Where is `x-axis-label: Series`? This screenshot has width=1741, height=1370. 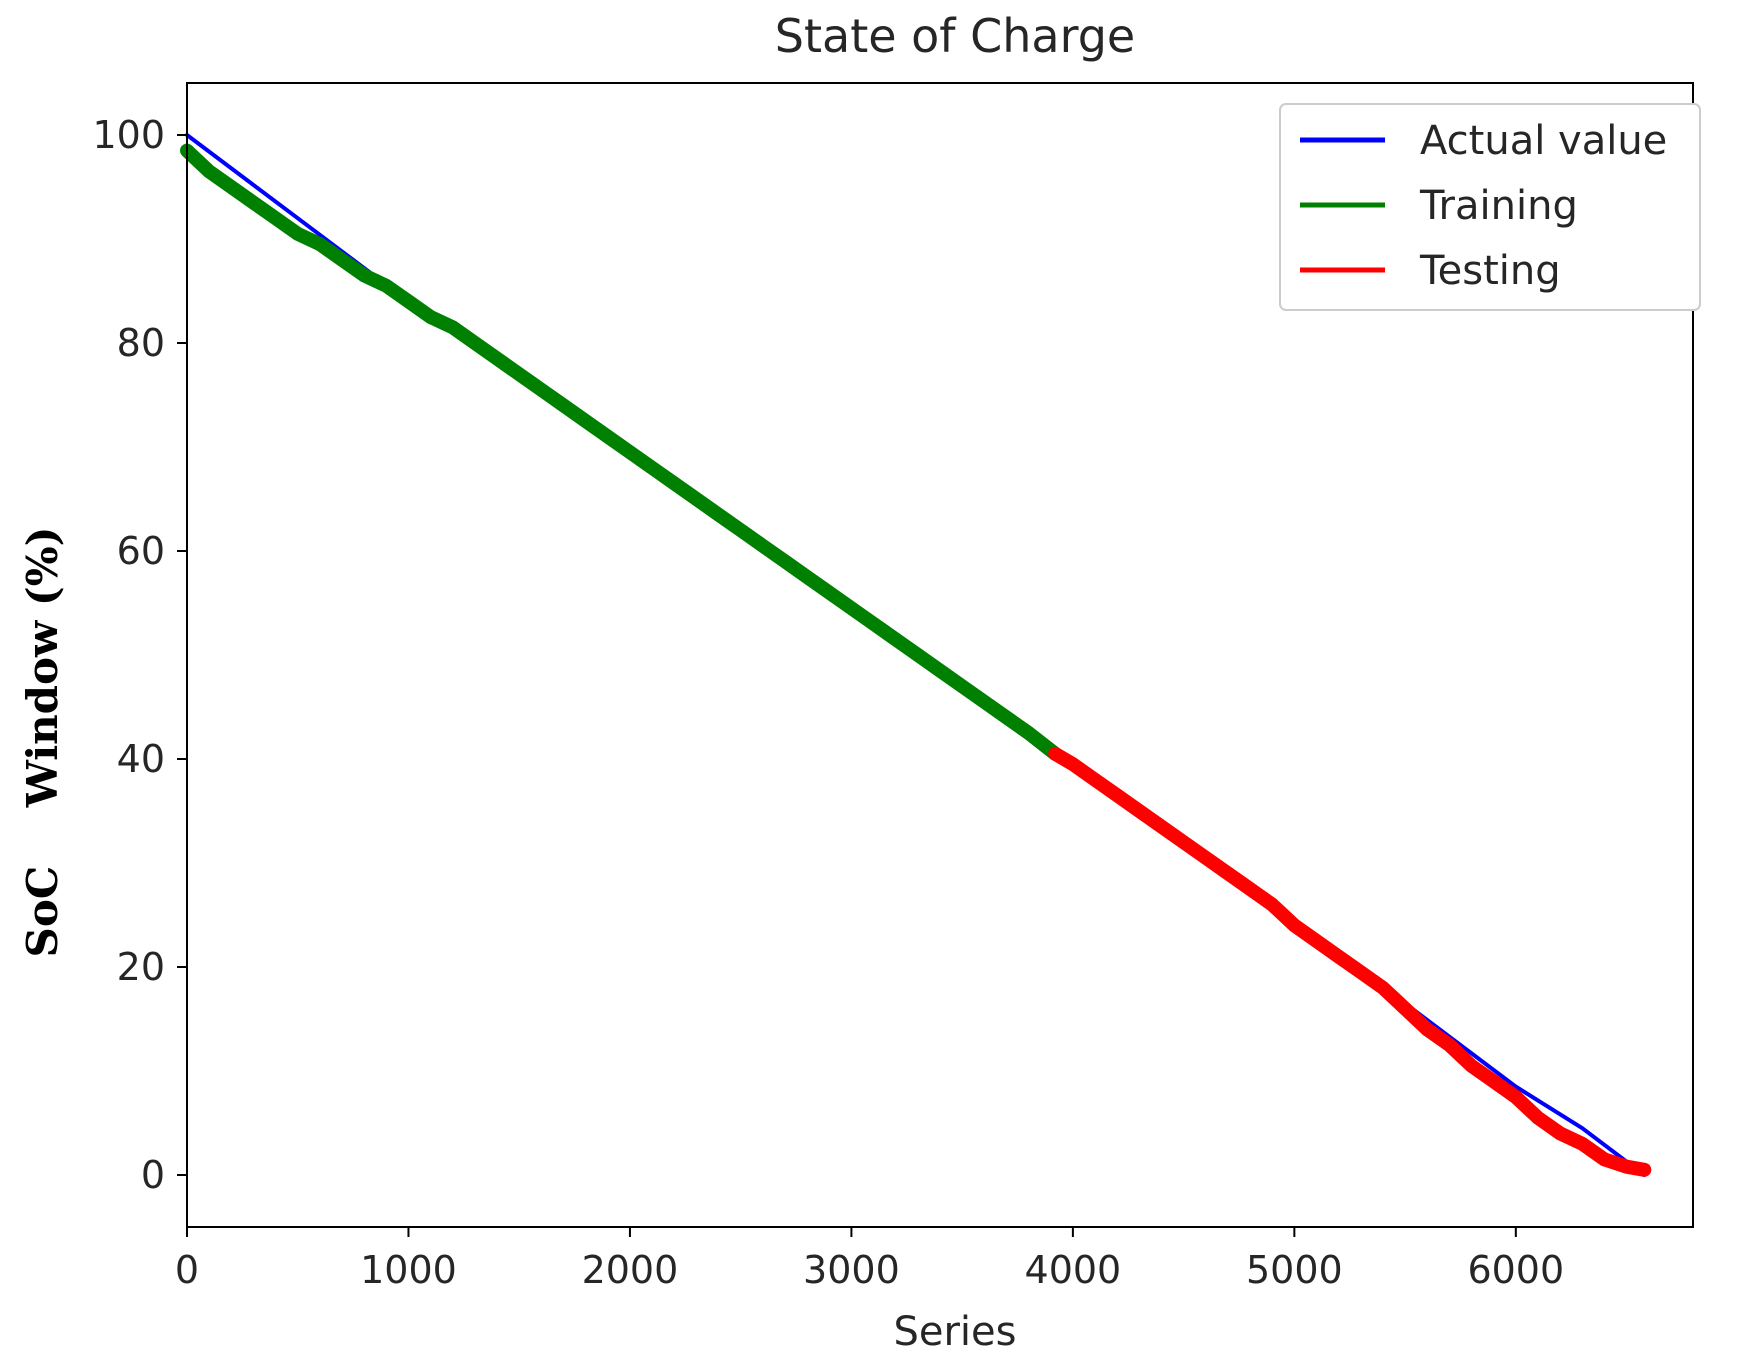
x-axis-label: Series is located at coordinates (954, 1332).